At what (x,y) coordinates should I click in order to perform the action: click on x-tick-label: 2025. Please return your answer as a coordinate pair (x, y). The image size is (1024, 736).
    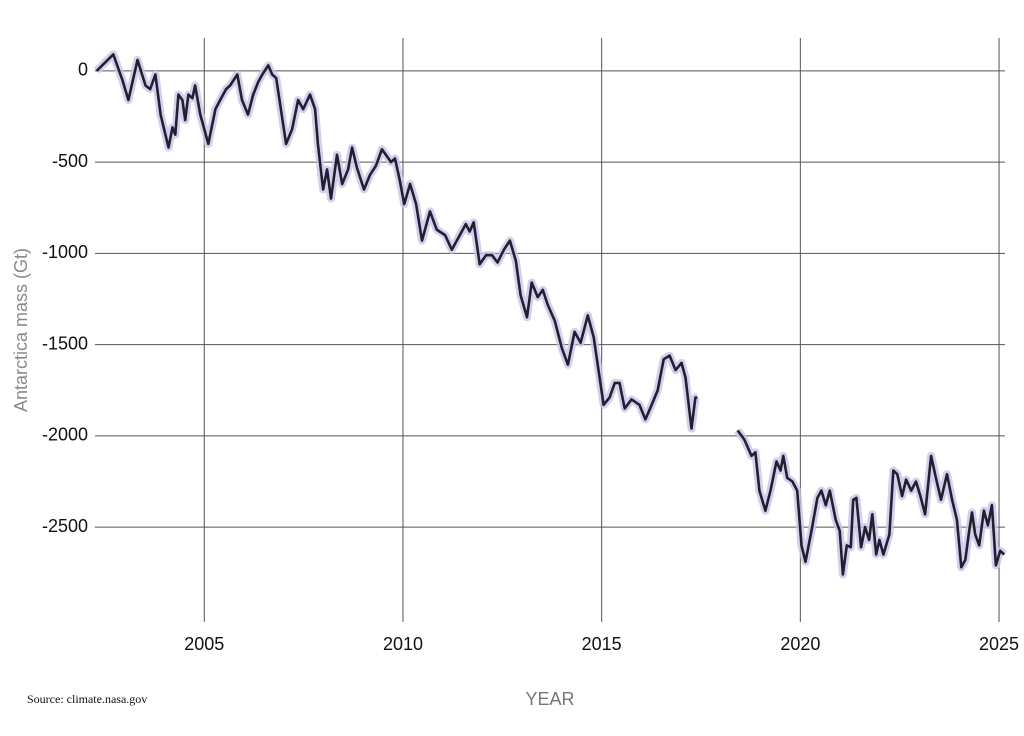
    Looking at the image, I should click on (999, 644).